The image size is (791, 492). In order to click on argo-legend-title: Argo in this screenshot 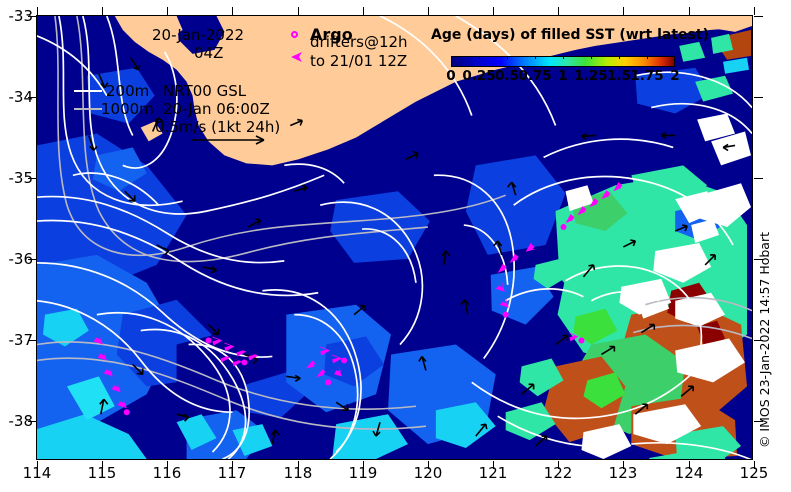, I will do `click(331, 34)`.